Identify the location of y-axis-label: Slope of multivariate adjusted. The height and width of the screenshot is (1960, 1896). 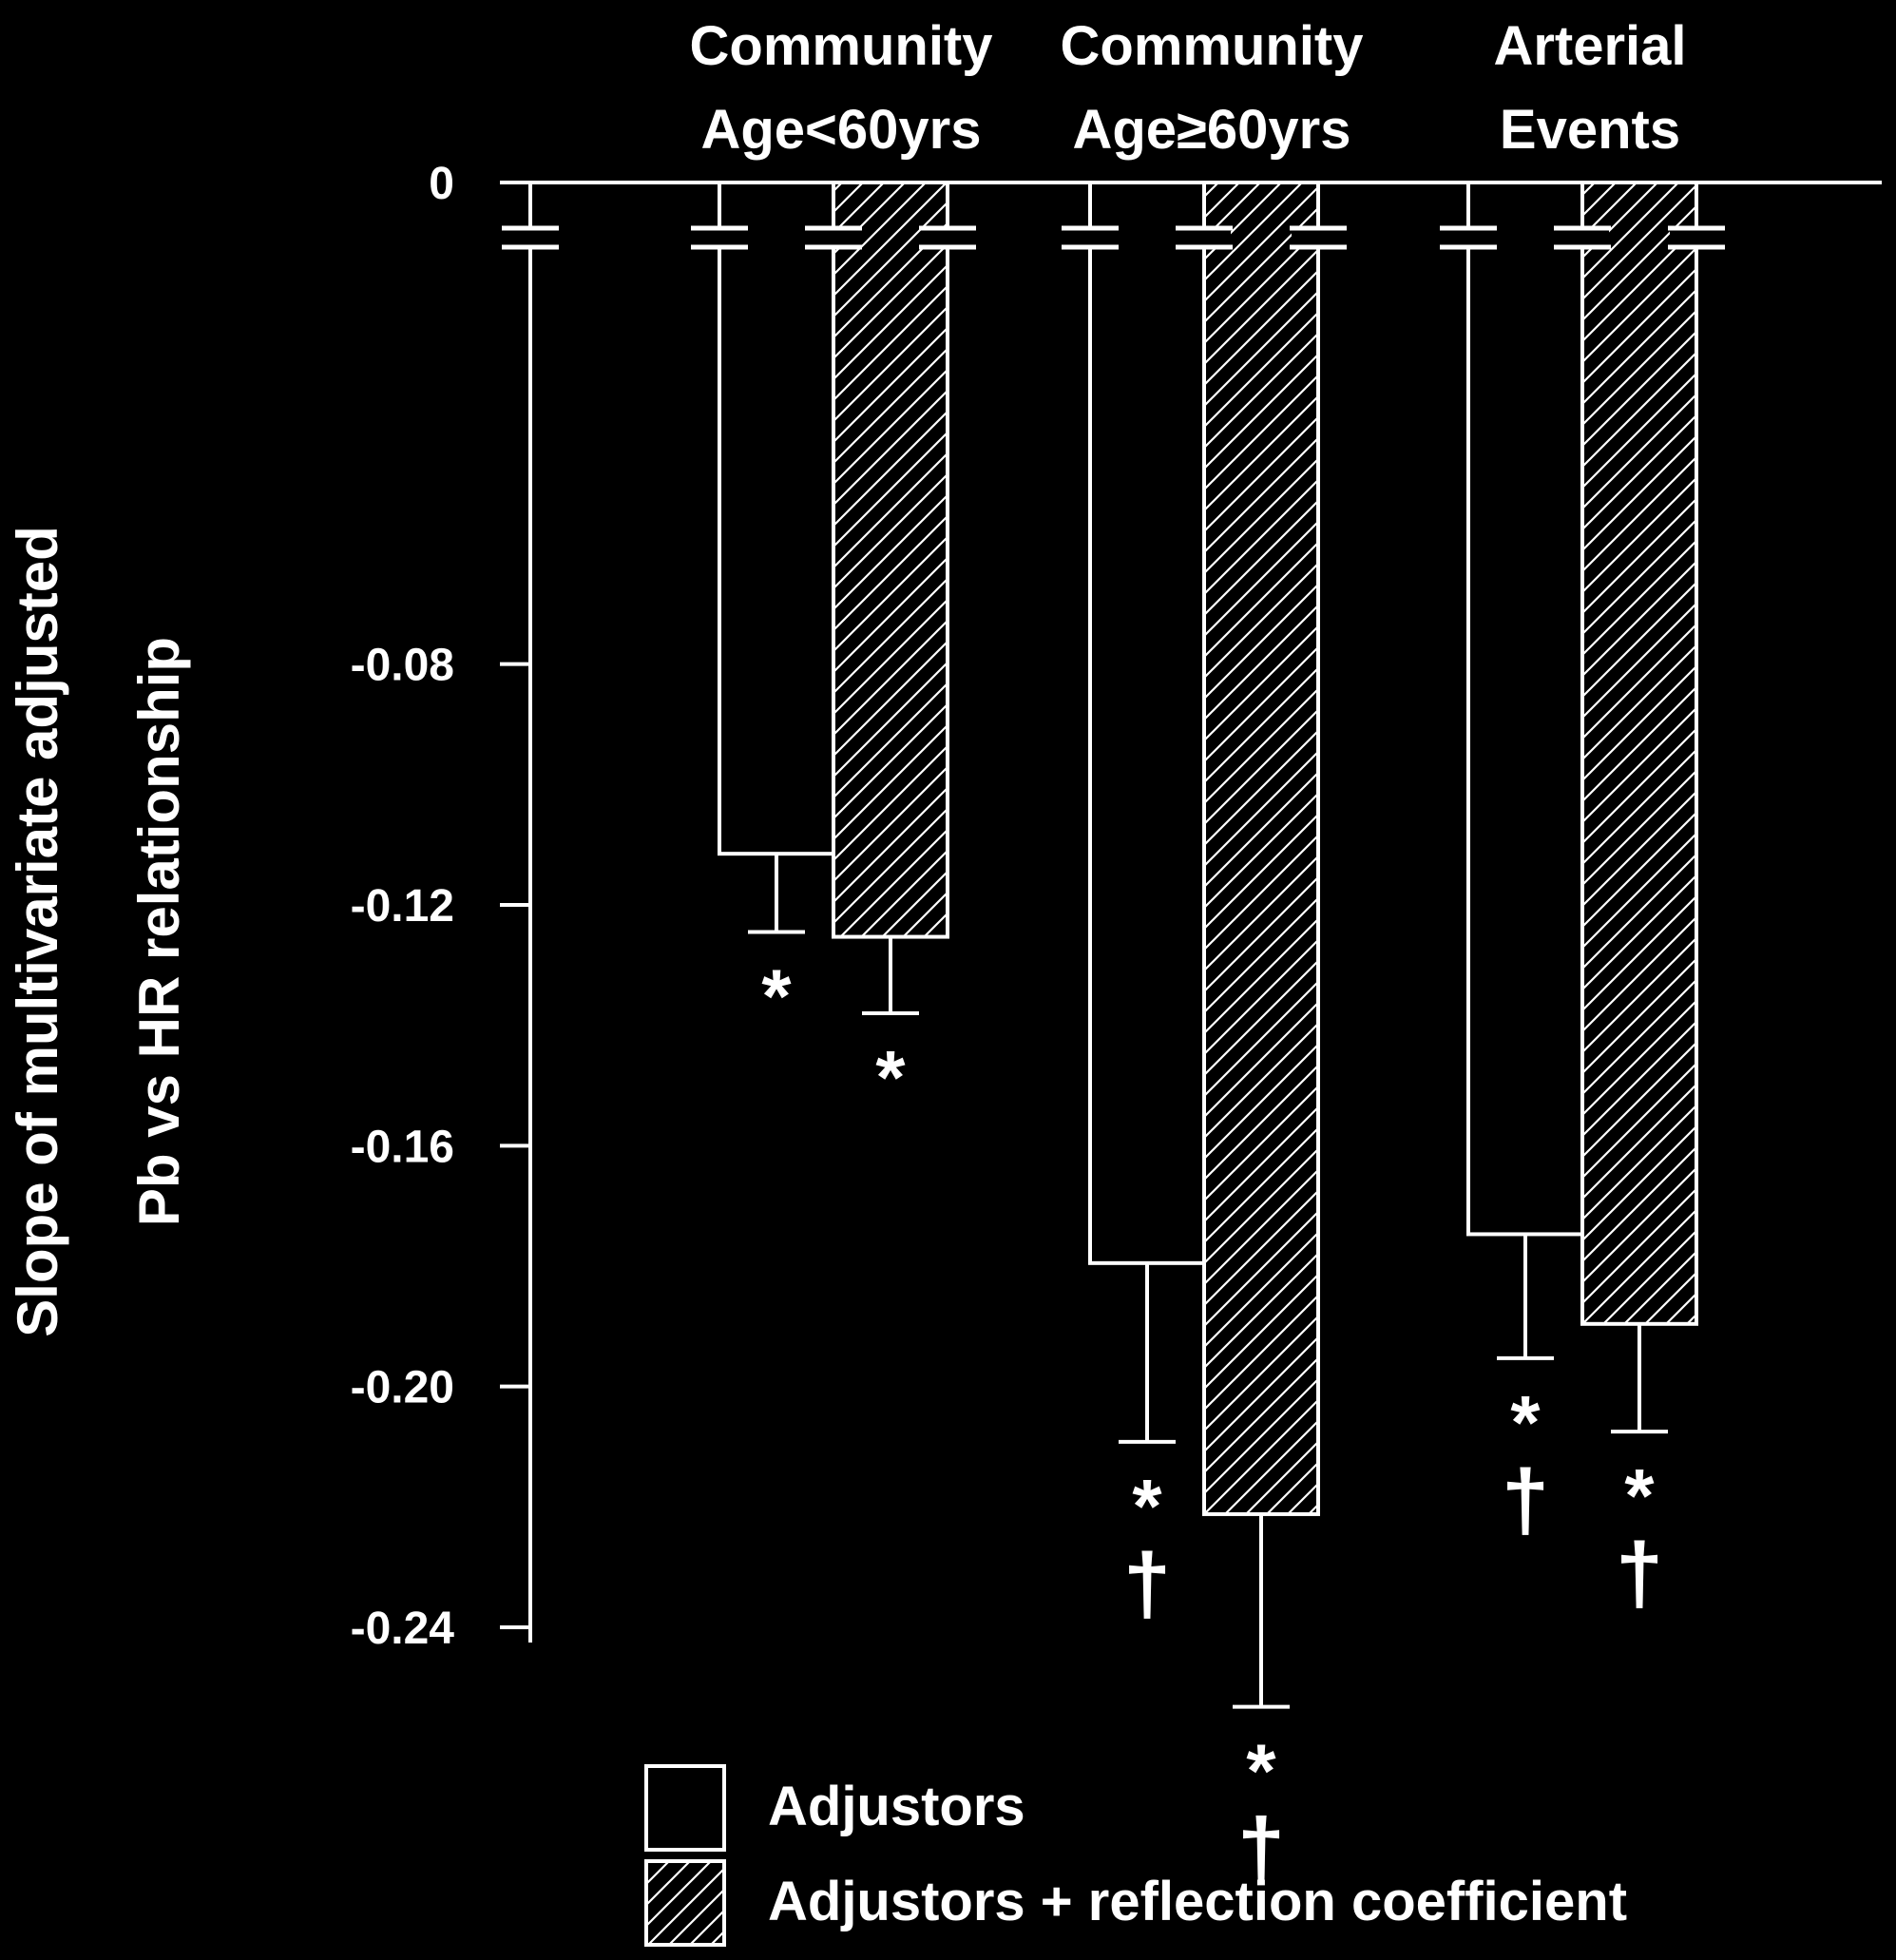
(38, 931).